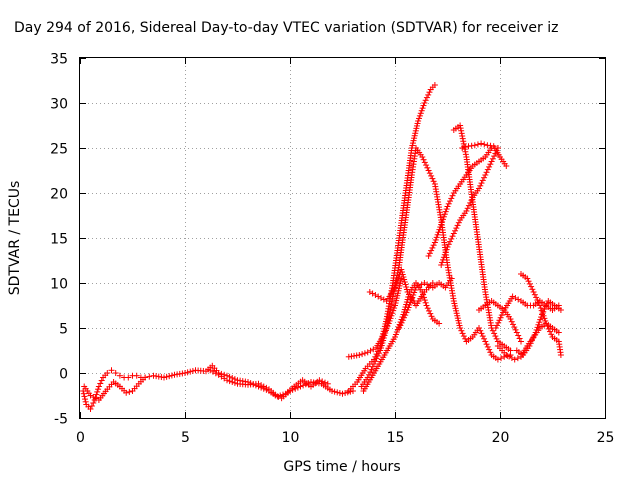 This screenshot has height=484, width=640. I want to click on x-tick-label: 20, so click(501, 438).